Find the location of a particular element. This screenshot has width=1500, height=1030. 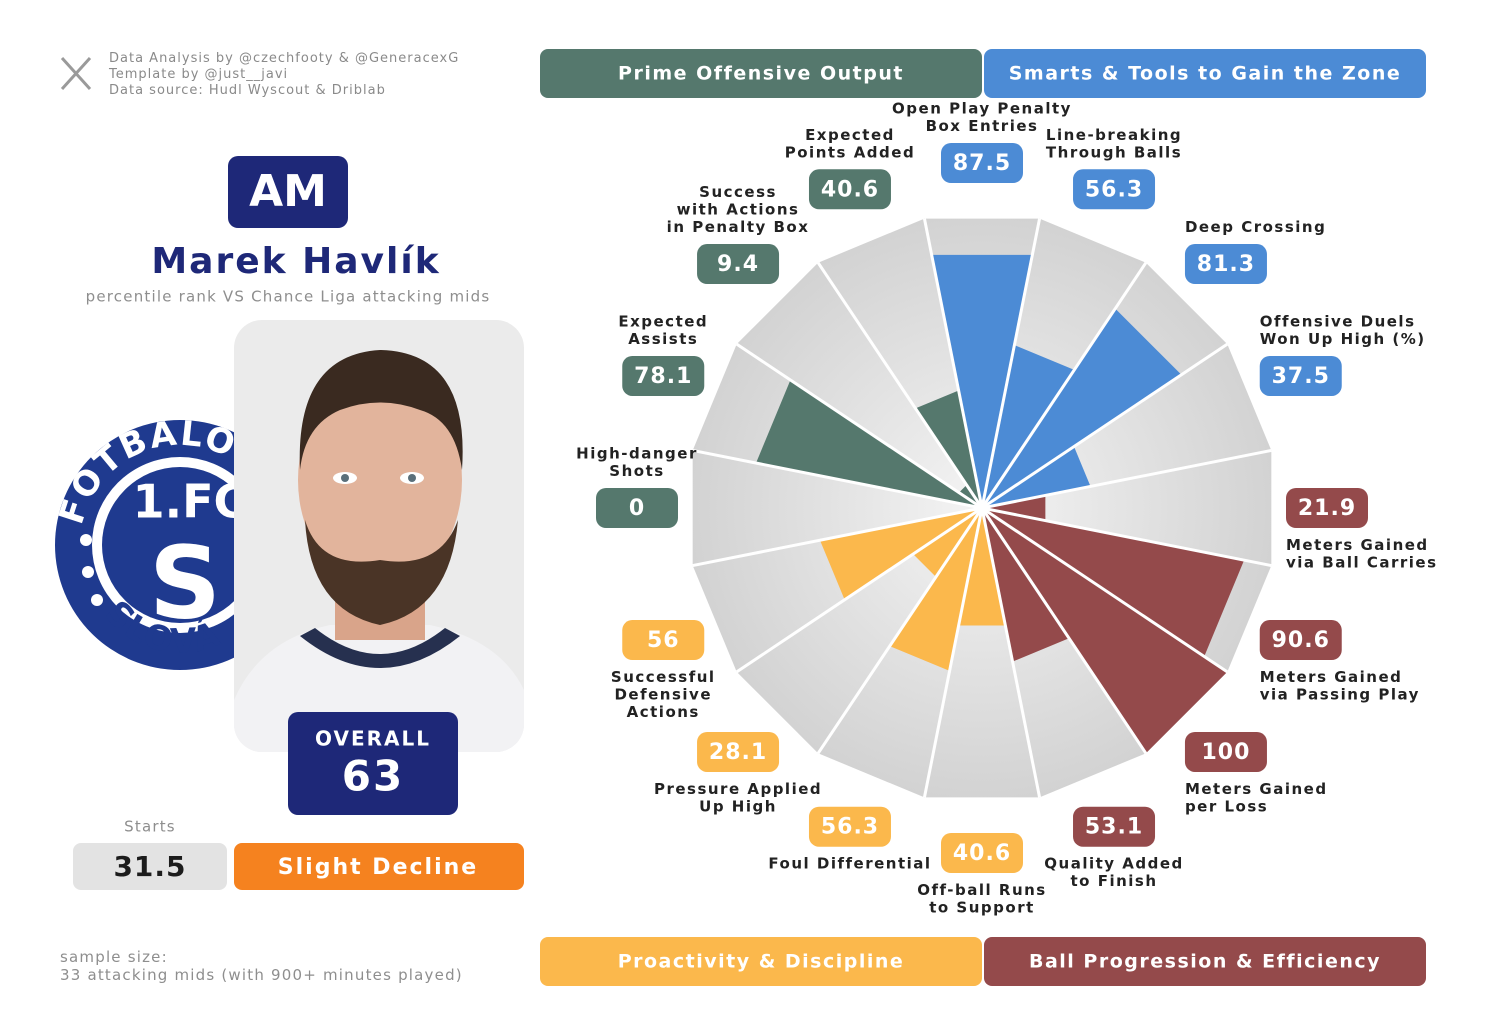

logo-text: S is located at coordinates (185, 582).